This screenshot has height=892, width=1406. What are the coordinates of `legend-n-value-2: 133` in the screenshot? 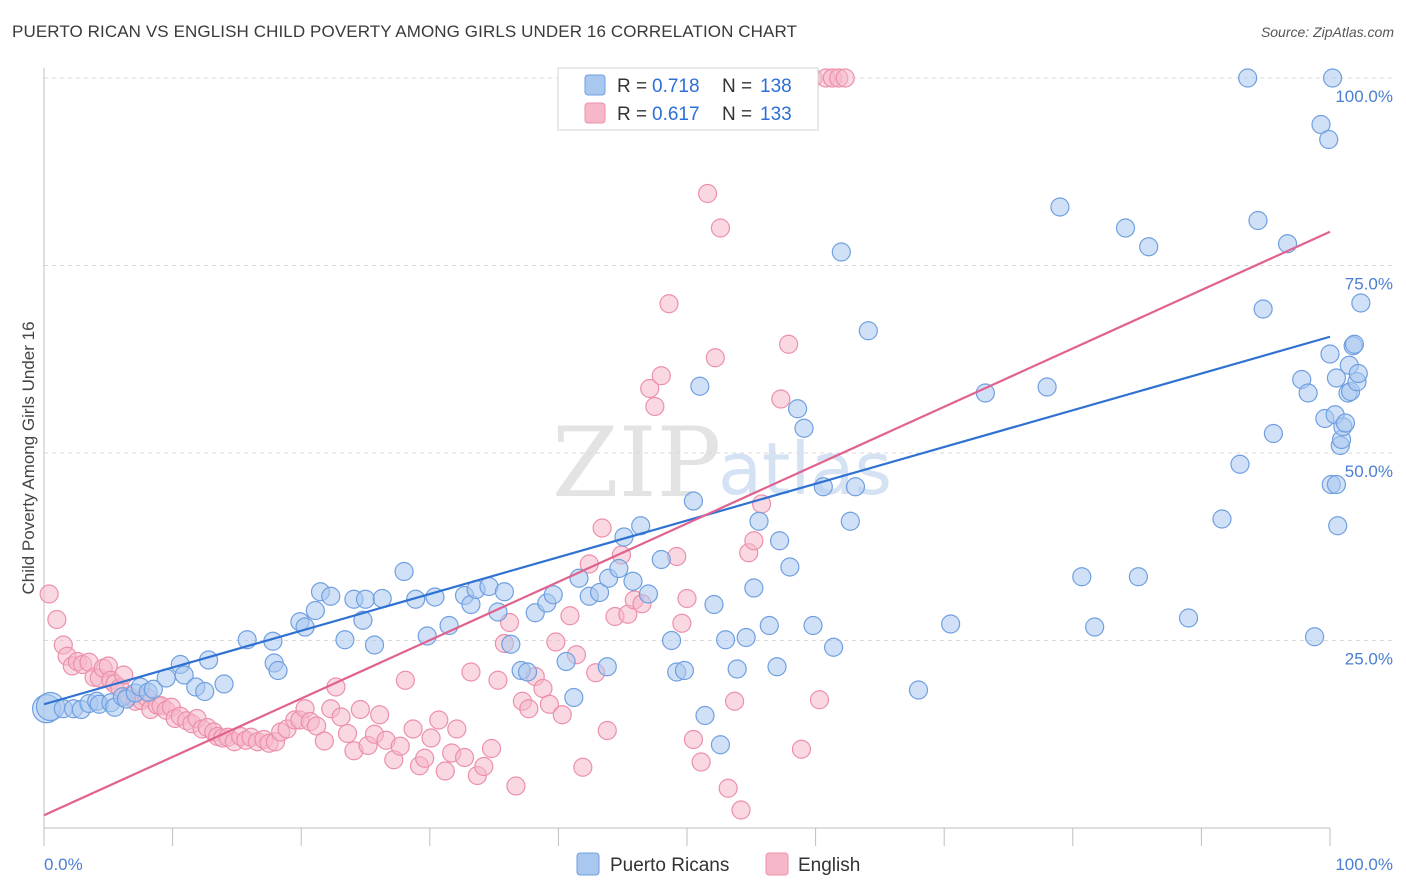 It's located at (776, 114).